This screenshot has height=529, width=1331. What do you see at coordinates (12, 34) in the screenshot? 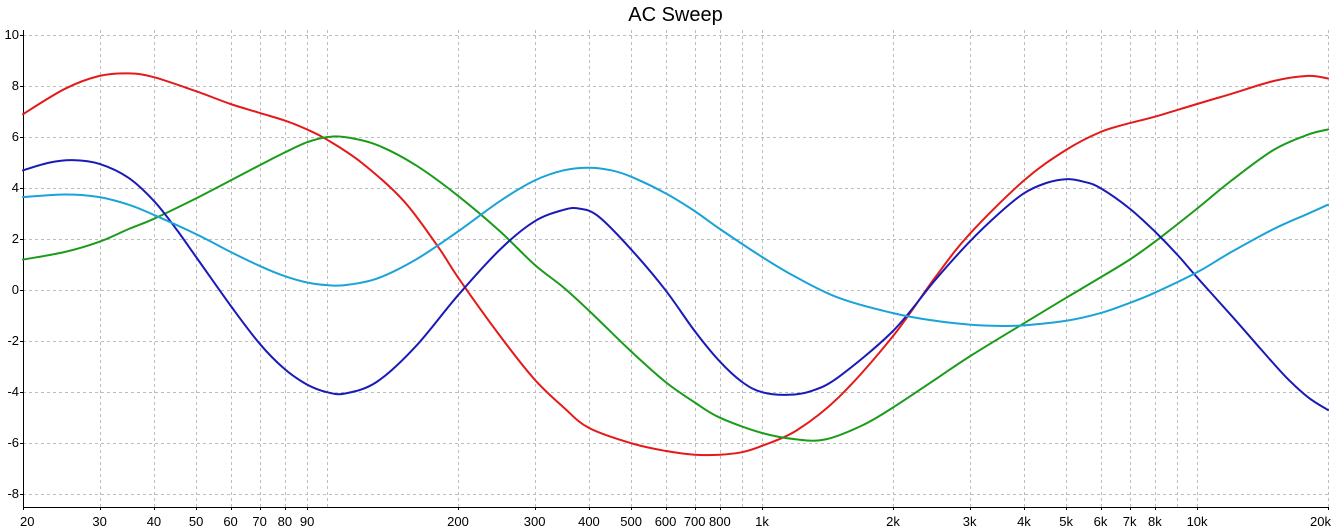
I see `y-tick-label: 10` at bounding box center [12, 34].